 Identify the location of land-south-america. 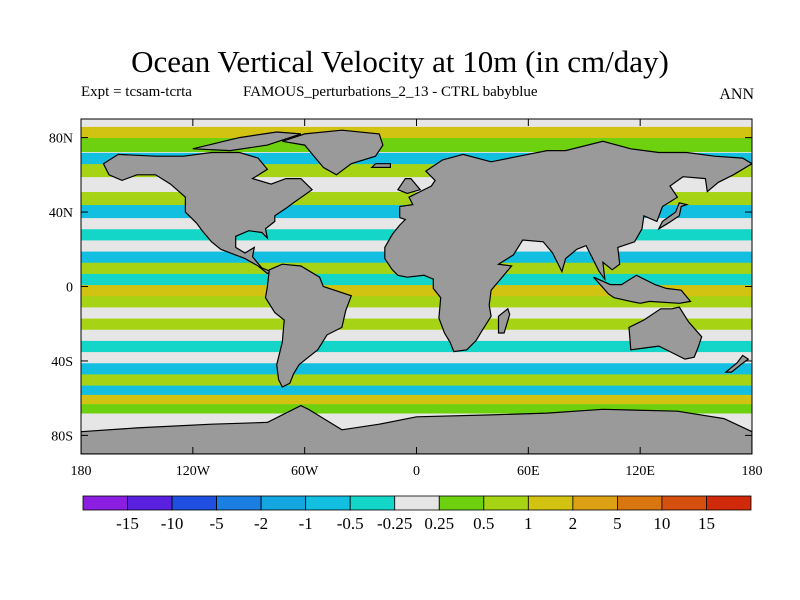
(308, 325).